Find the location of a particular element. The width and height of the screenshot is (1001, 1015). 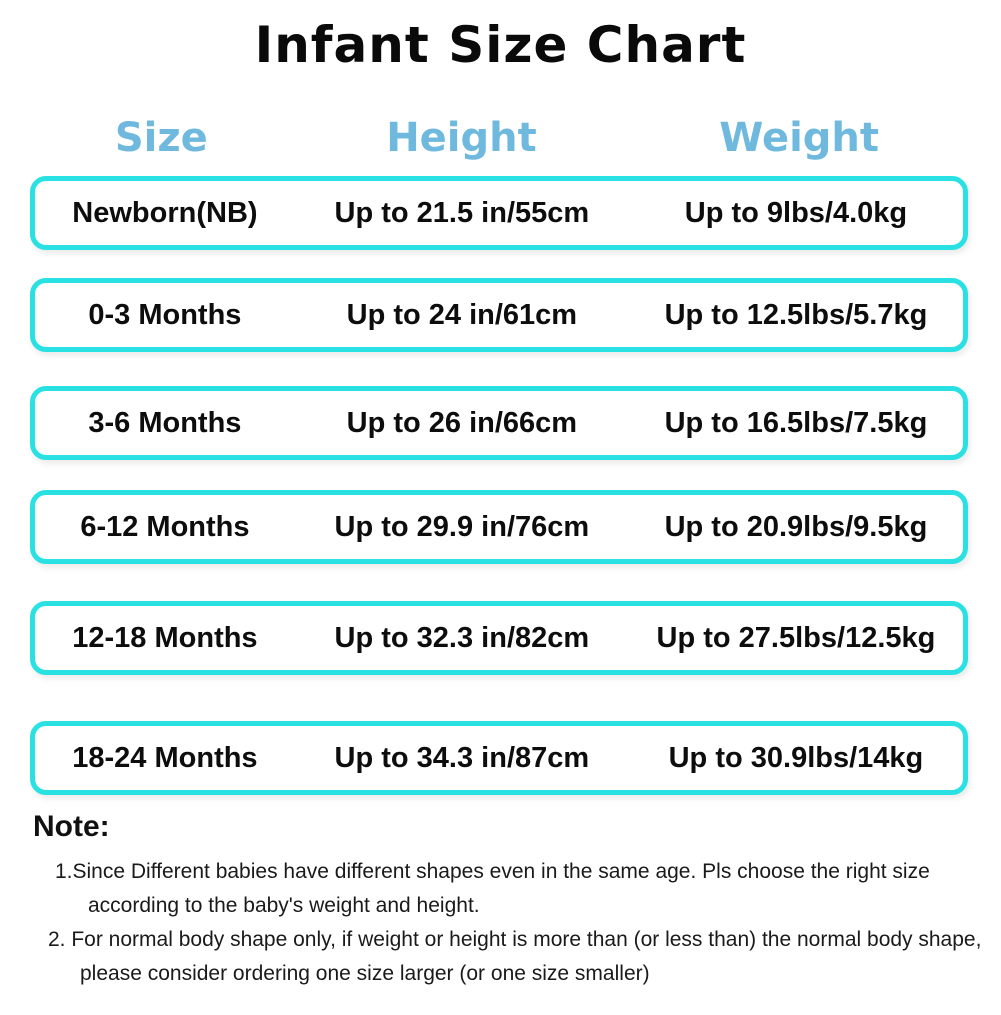

weight-cell: Up to 30.9lbs/14kg is located at coordinates (796, 757).